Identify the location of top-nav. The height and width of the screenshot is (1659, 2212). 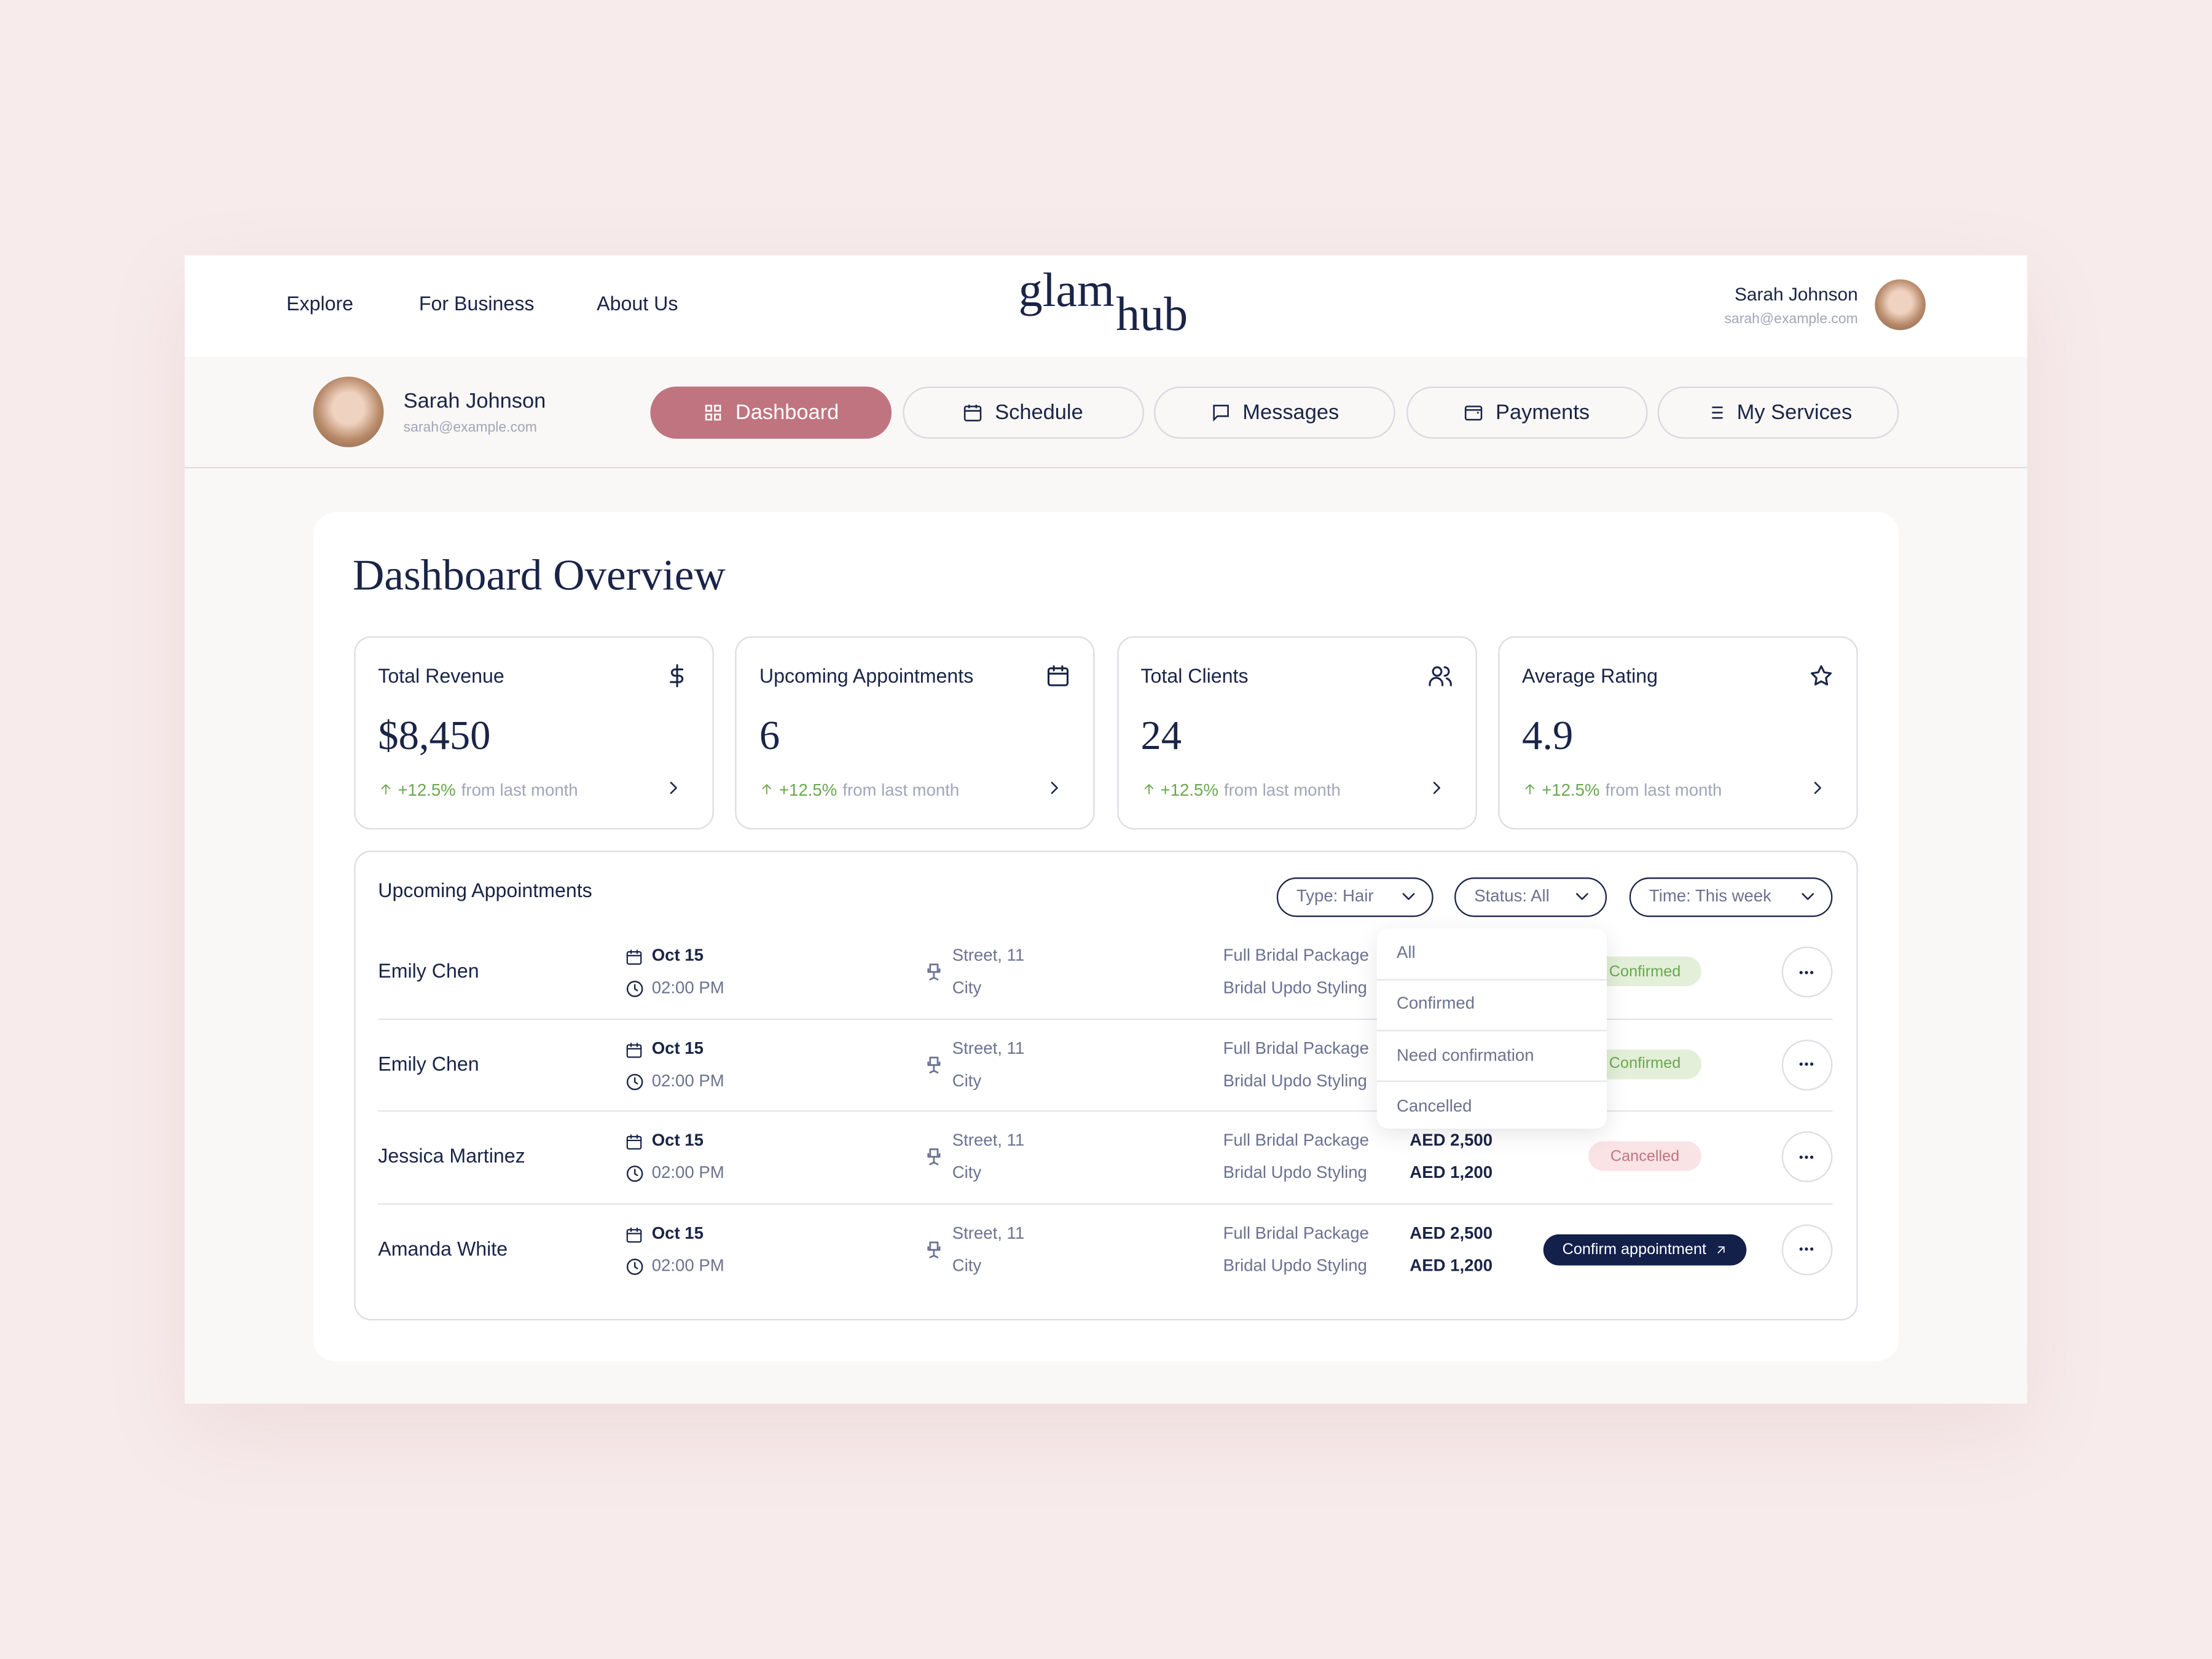
(1106, 306).